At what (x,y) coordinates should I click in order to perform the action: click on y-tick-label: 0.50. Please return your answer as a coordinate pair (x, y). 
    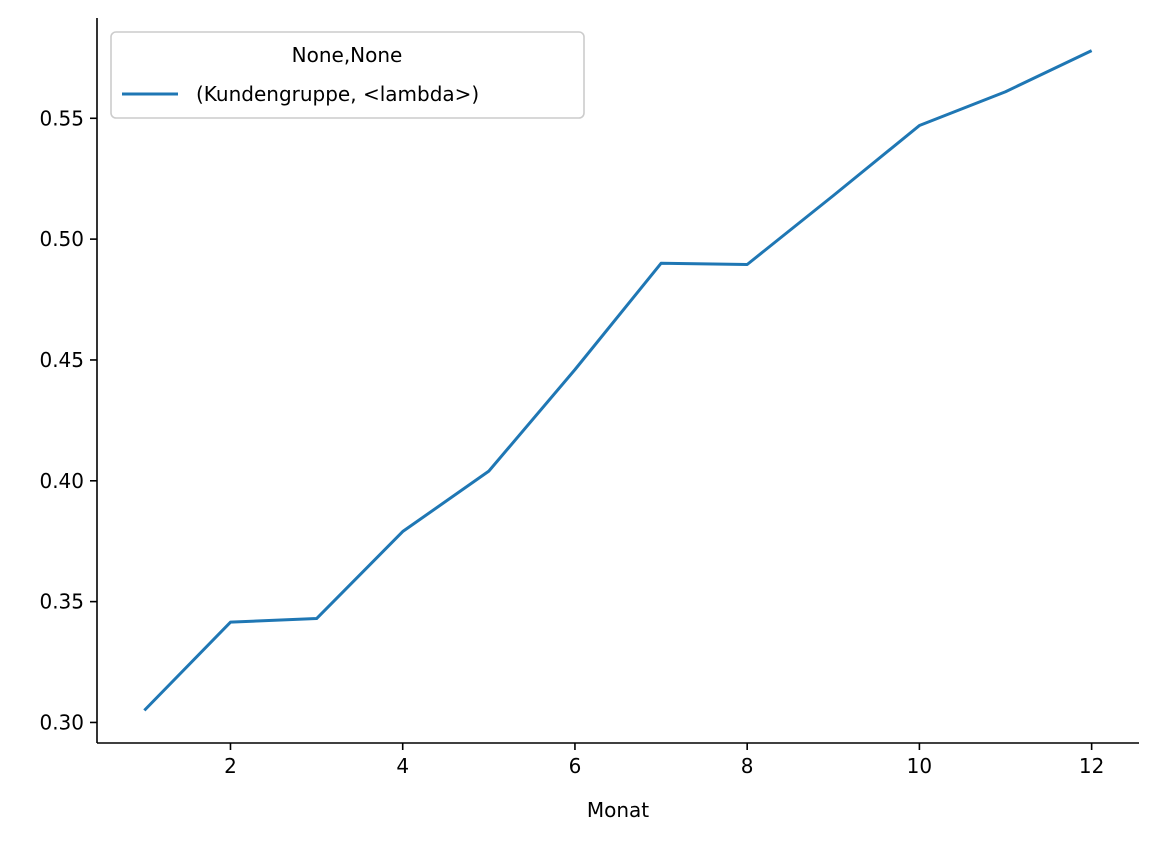
    Looking at the image, I should click on (61, 239).